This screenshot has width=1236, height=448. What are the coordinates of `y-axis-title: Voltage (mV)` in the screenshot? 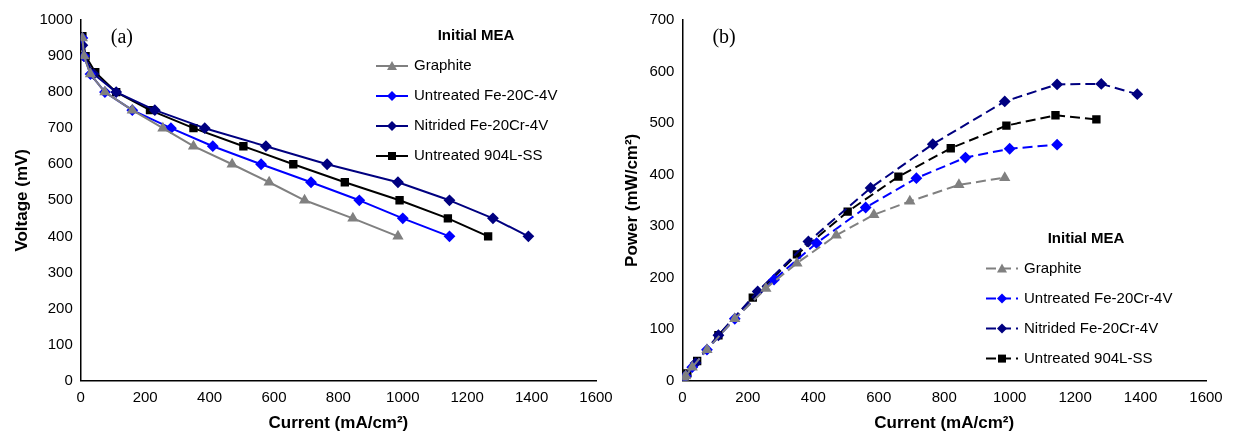 It's located at (21, 200).